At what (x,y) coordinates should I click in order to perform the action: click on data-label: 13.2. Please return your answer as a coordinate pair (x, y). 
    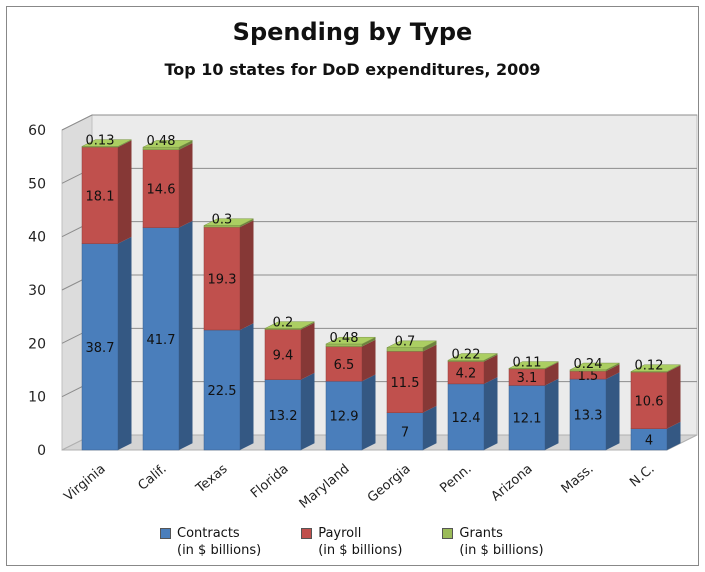
    Looking at the image, I should click on (283, 416).